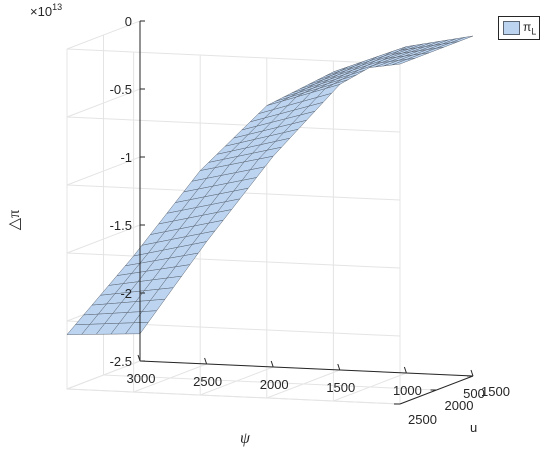 Image resolution: width=550 pixels, height=450 pixels. What do you see at coordinates (474, 393) in the screenshot?
I see `x-tick-label: 500` at bounding box center [474, 393].